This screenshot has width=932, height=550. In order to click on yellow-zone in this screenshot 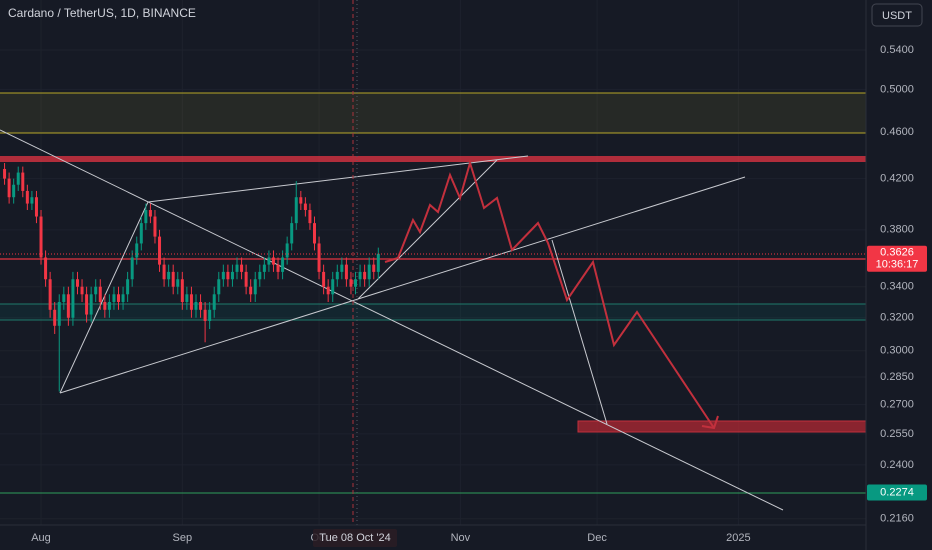, I will do `click(433, 113)`.